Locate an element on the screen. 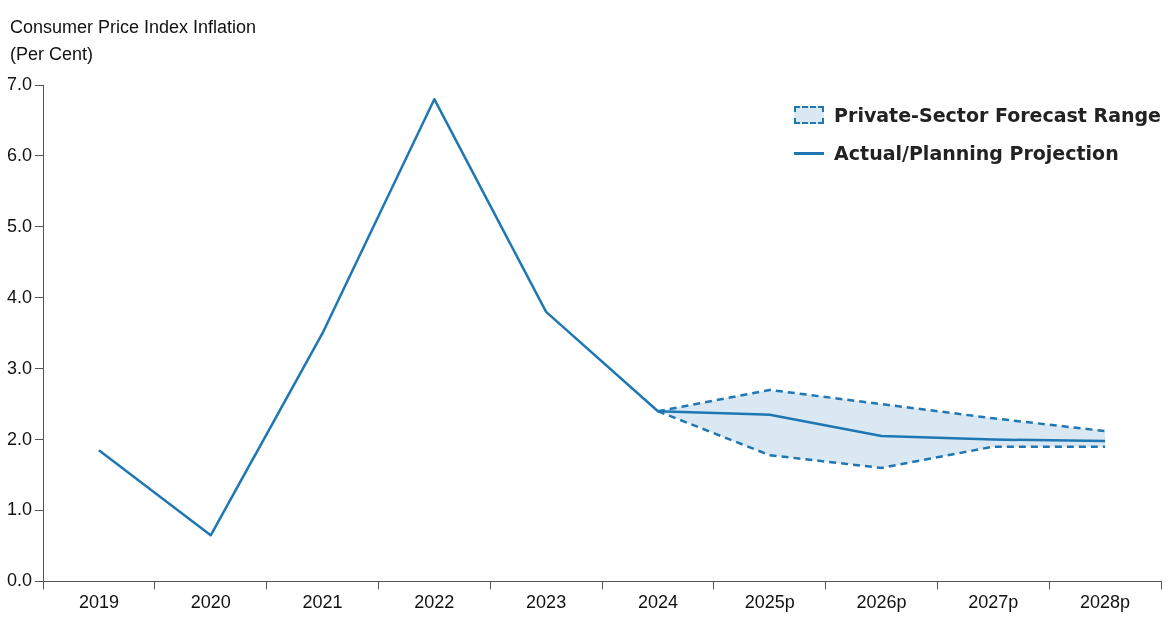  y-tick-label: 6.0 is located at coordinates (19, 154).